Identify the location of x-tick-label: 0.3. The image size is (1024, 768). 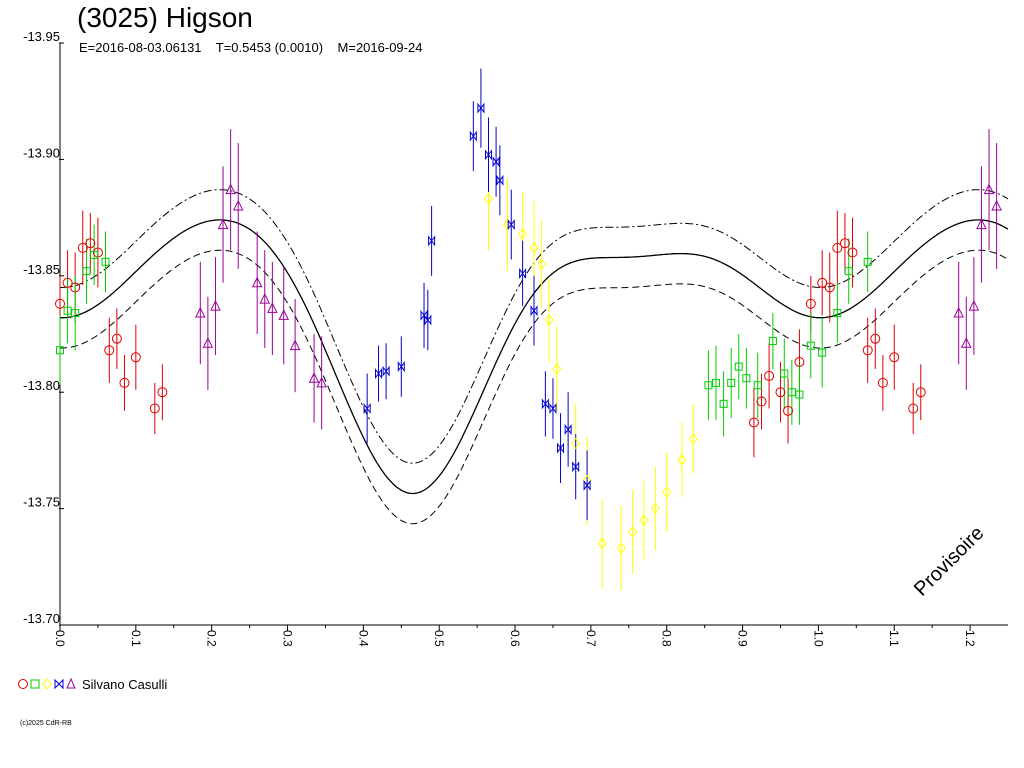
(288, 638).